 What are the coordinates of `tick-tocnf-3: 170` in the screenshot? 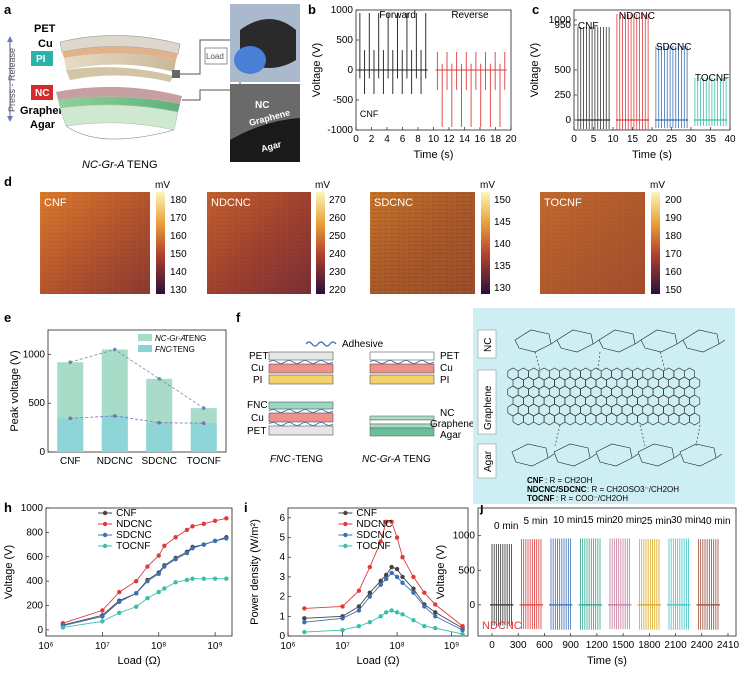 It's located at (673, 254).